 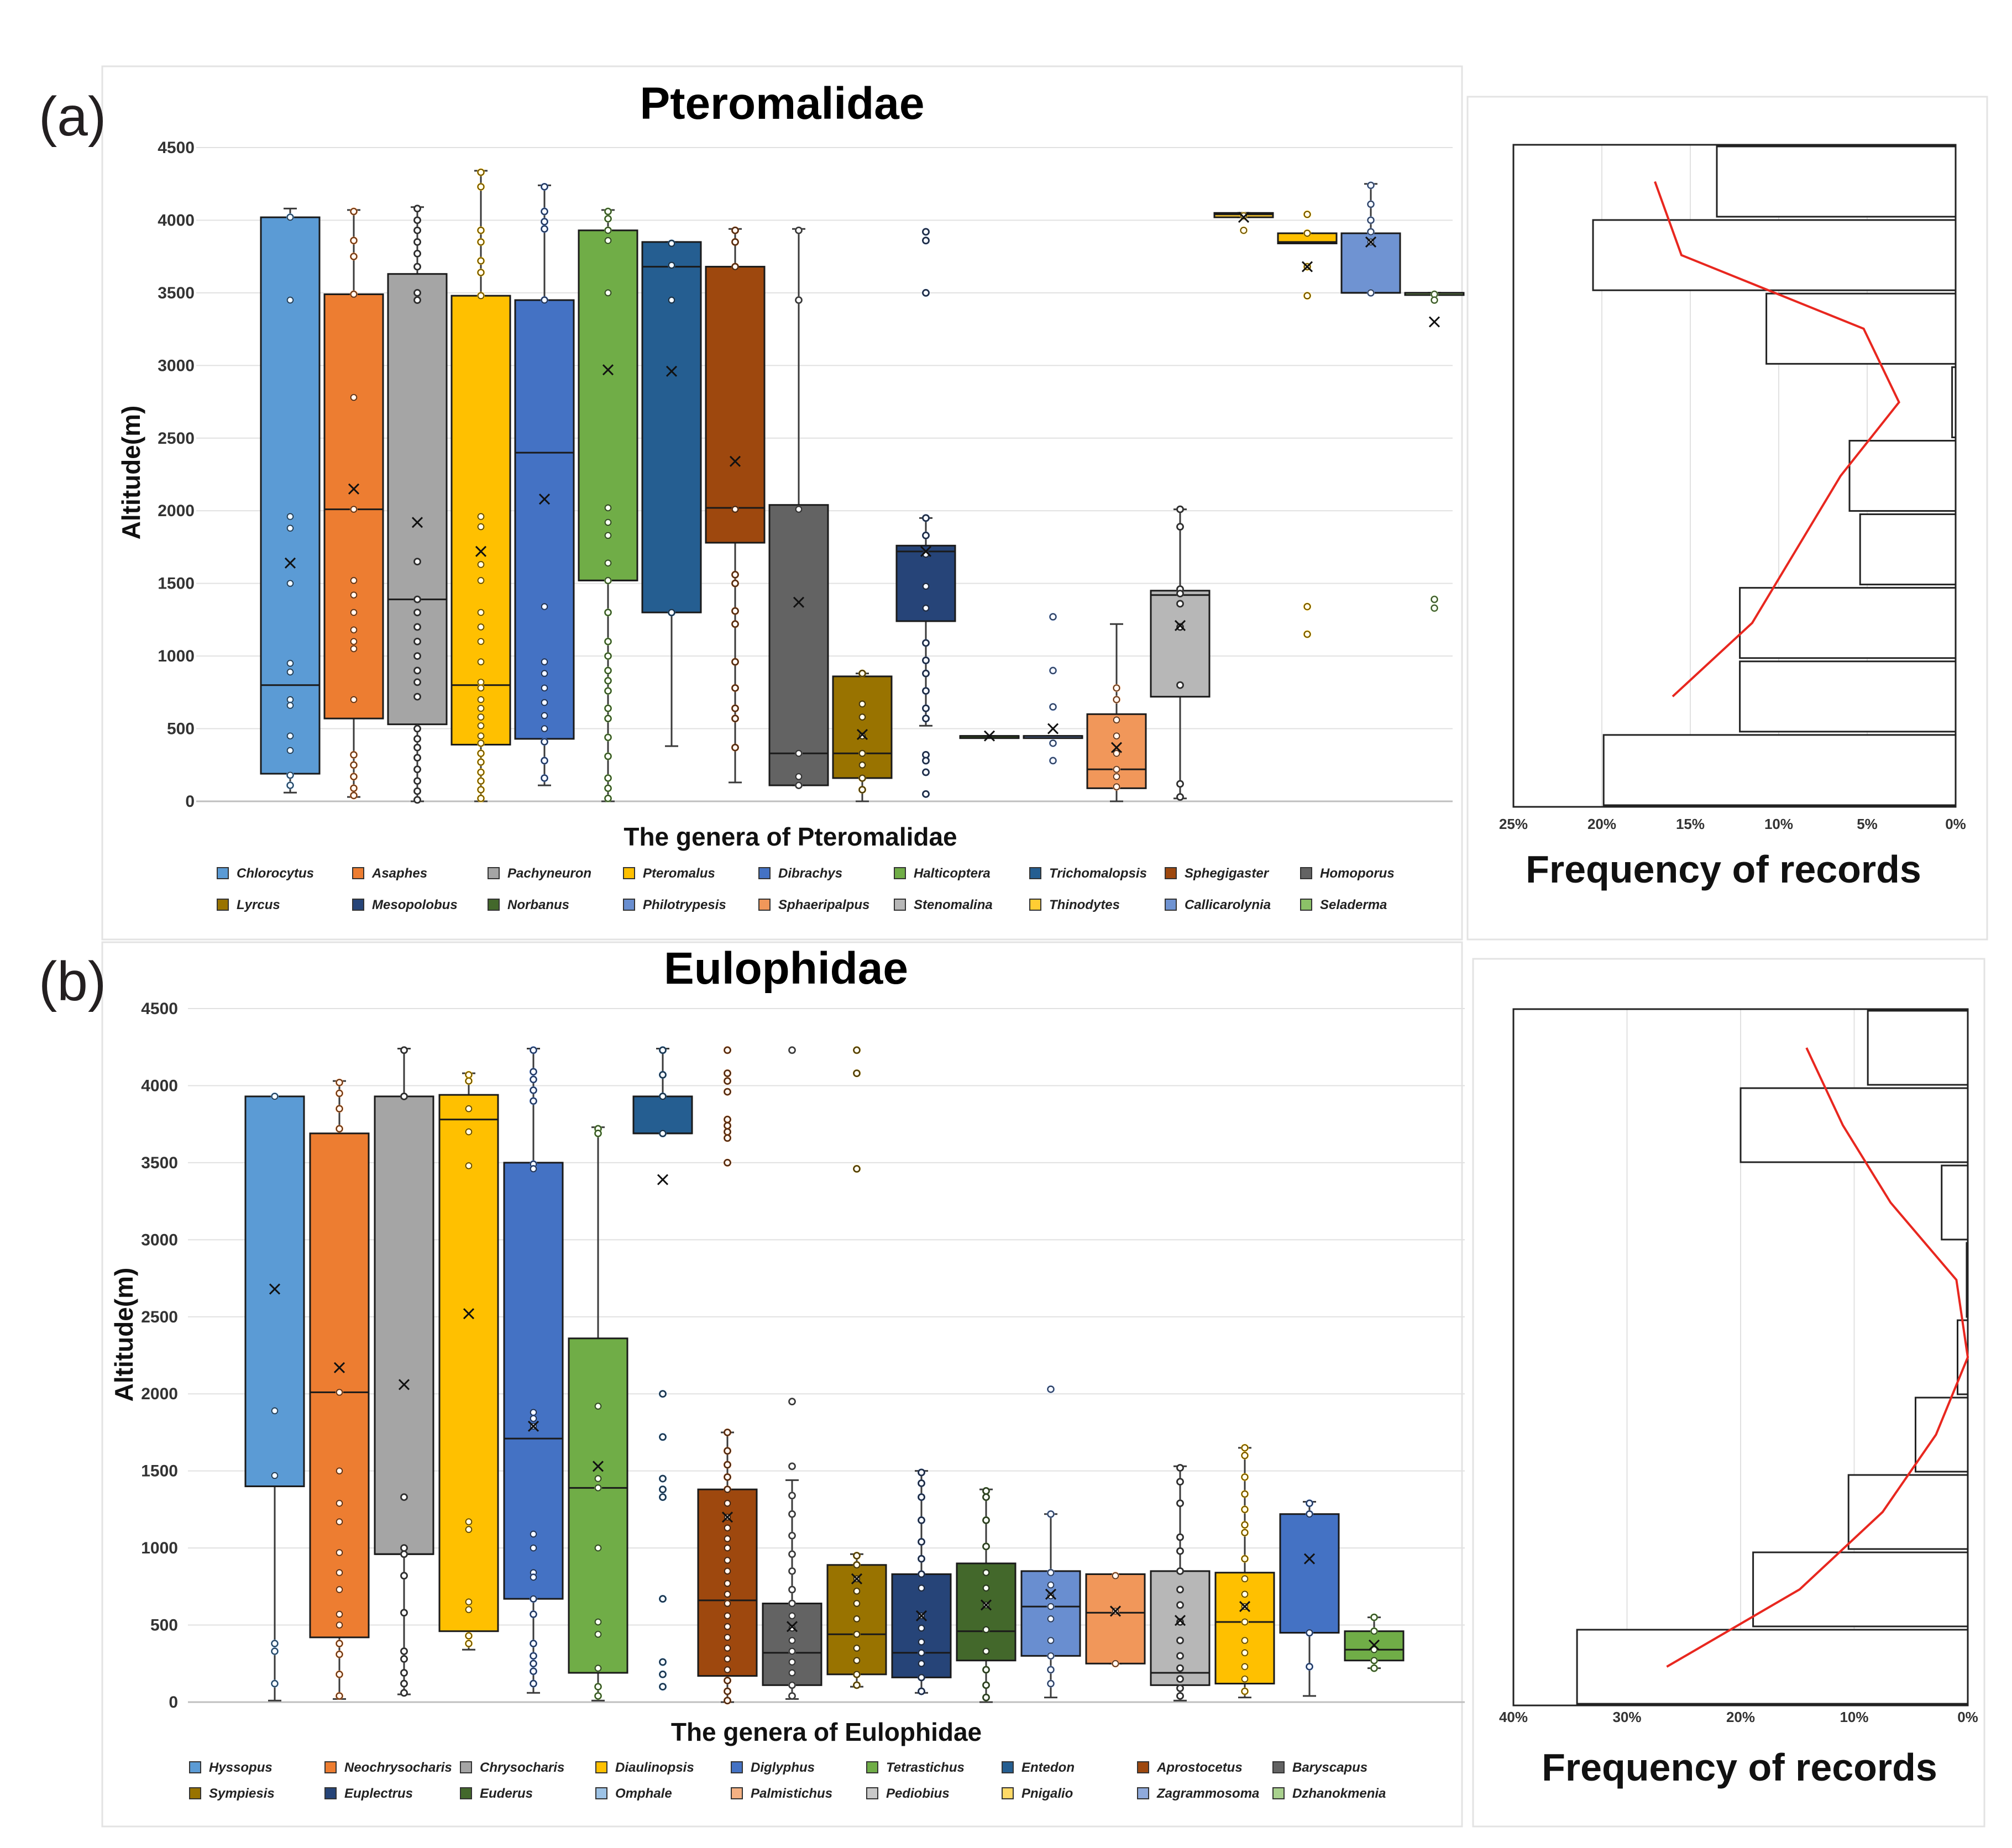 What do you see at coordinates (415, 905) in the screenshot?
I see `legend-label: Mesopolobus` at bounding box center [415, 905].